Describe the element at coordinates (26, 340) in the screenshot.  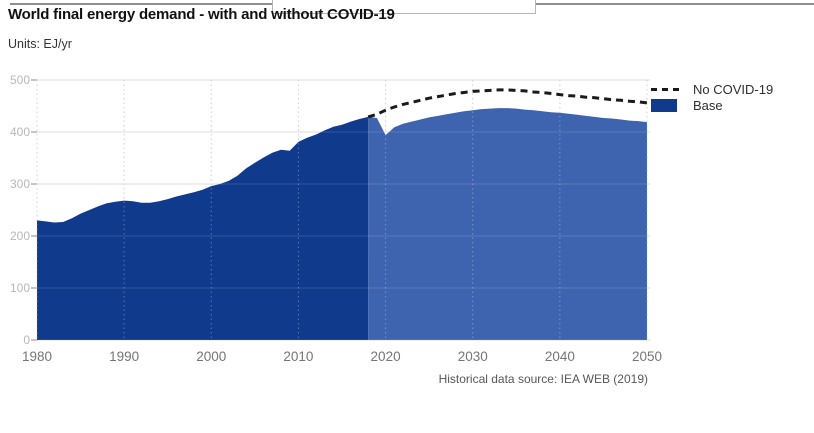
I see `y-axis-tick-label: 0` at that location.